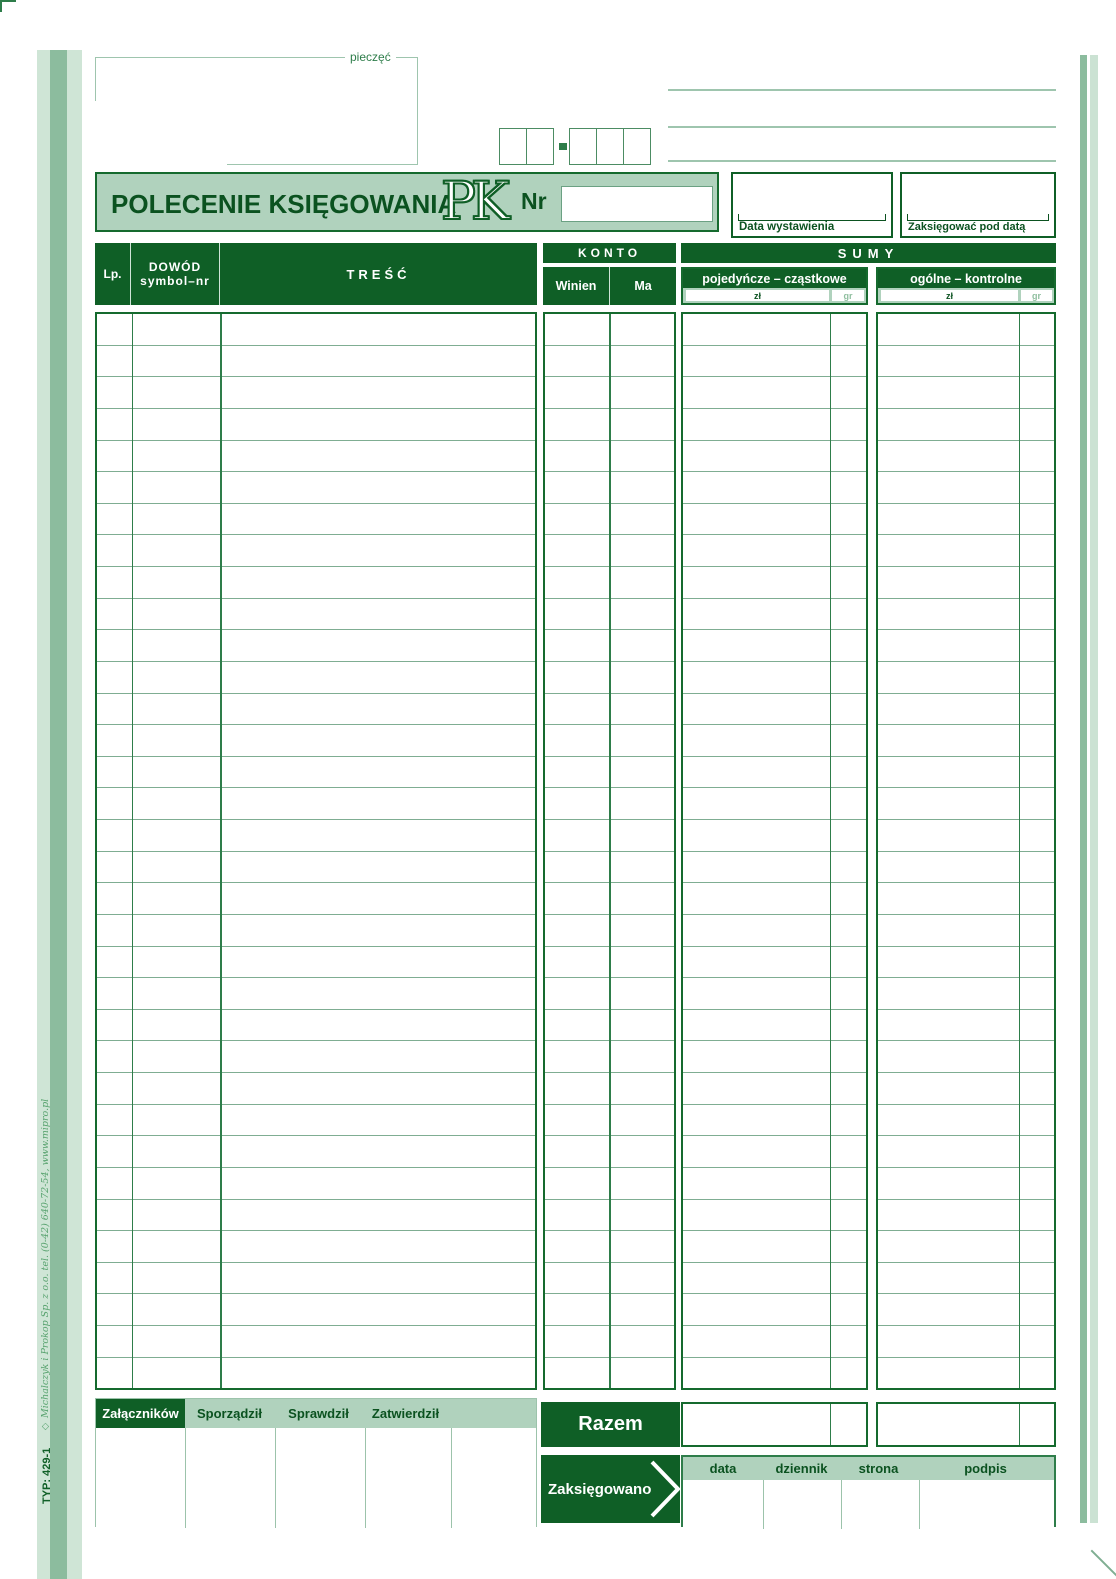  I want to click on table-body-sumy-partial, so click(774, 851).